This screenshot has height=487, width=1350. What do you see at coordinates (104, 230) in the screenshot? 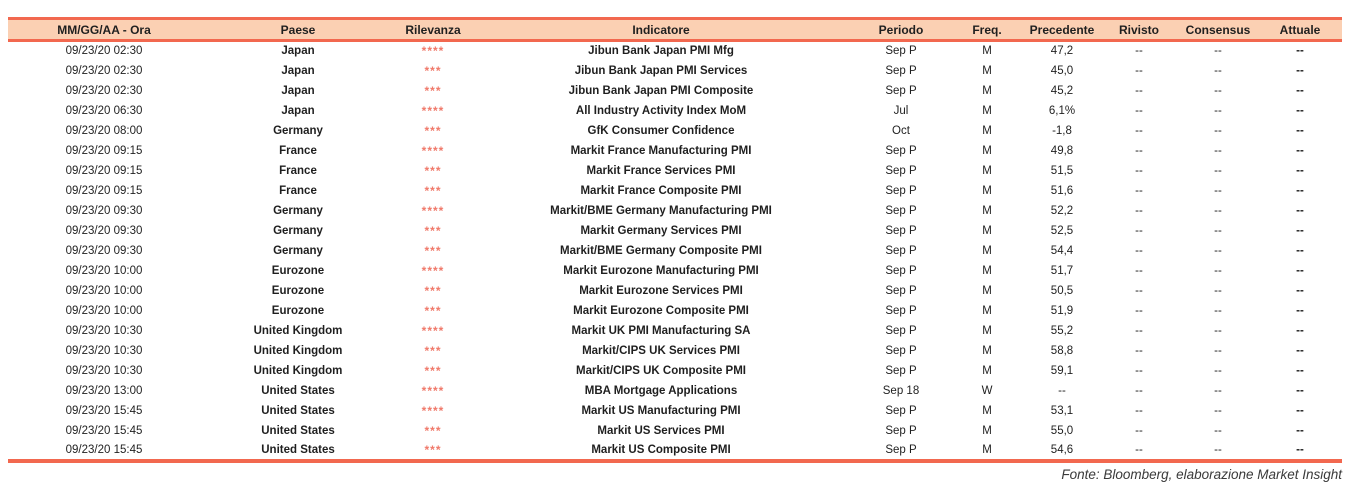
I see `cell-datetime: 09/23/20 09:30` at bounding box center [104, 230].